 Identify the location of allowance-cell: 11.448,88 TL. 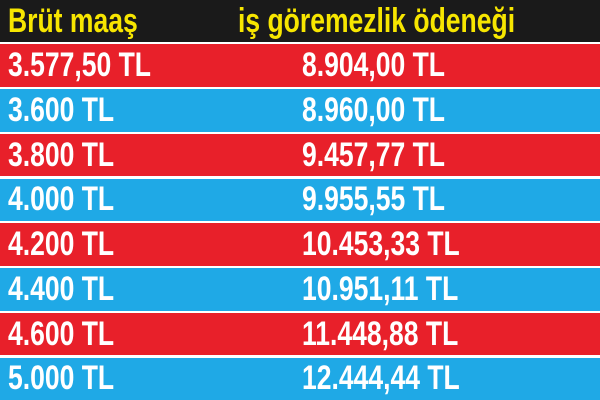
(380, 333).